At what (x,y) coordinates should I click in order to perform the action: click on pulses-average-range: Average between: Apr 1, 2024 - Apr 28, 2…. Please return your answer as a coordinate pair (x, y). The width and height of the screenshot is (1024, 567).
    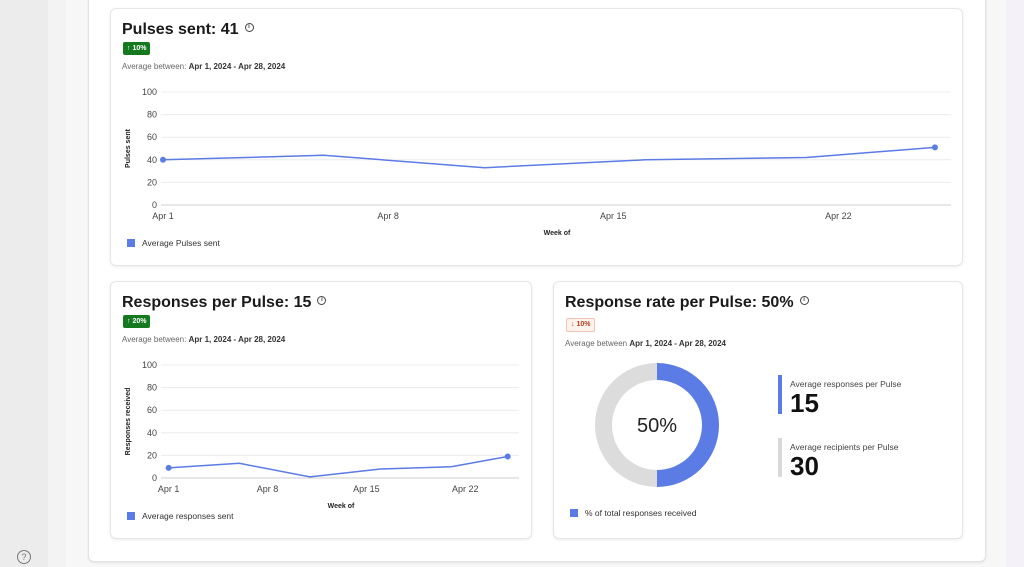
    Looking at the image, I should click on (203, 66).